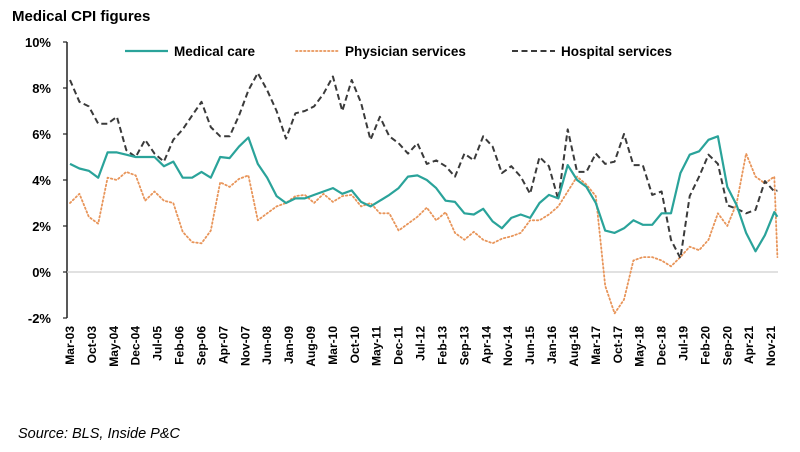 The width and height of the screenshot is (800, 452). What do you see at coordinates (180, 345) in the screenshot?
I see `x-tick-label: Feb-06` at bounding box center [180, 345].